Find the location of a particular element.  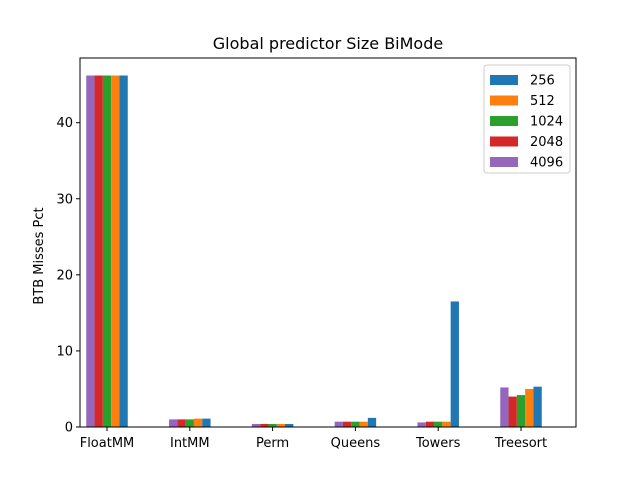

y-ticks-group: 0 10 20 30 40 is located at coordinates (68, 276).